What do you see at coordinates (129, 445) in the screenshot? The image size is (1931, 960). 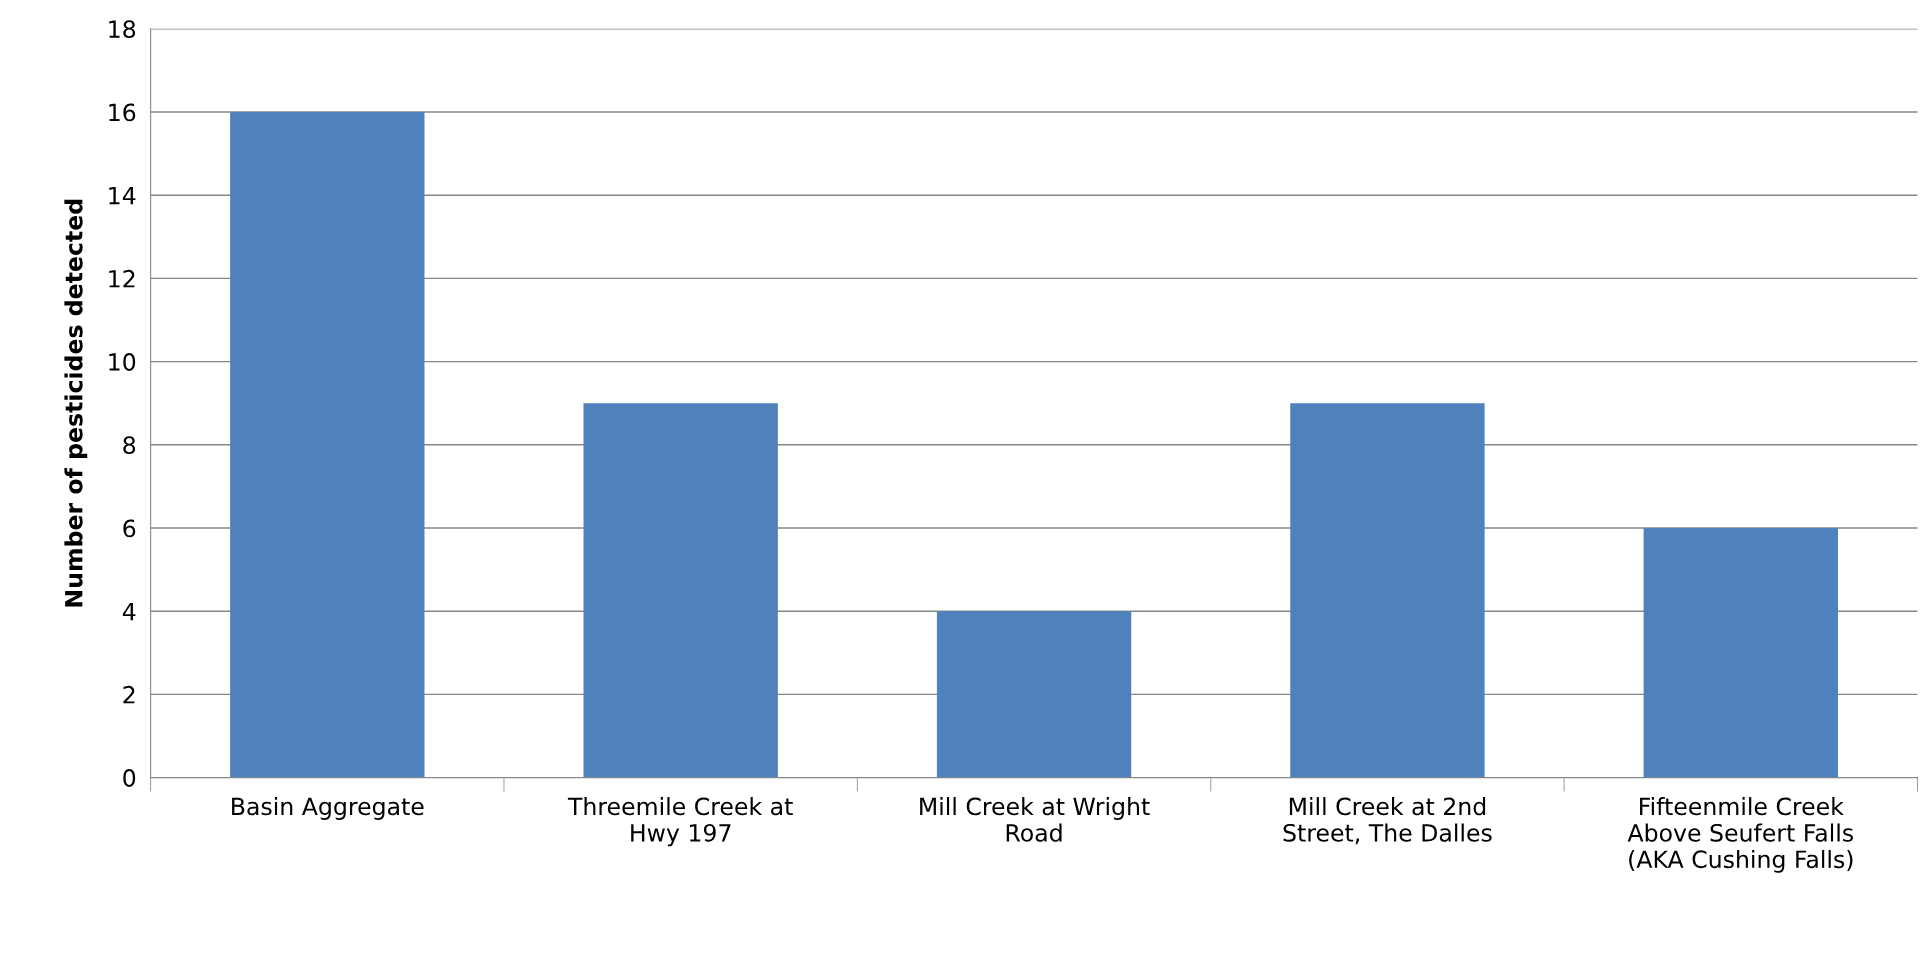 I see `y-tick-label: 8` at bounding box center [129, 445].